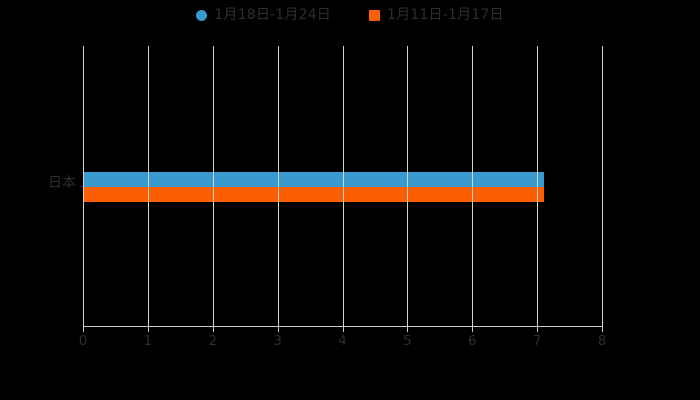  I want to click on bar-series-0-japan, so click(313, 179).